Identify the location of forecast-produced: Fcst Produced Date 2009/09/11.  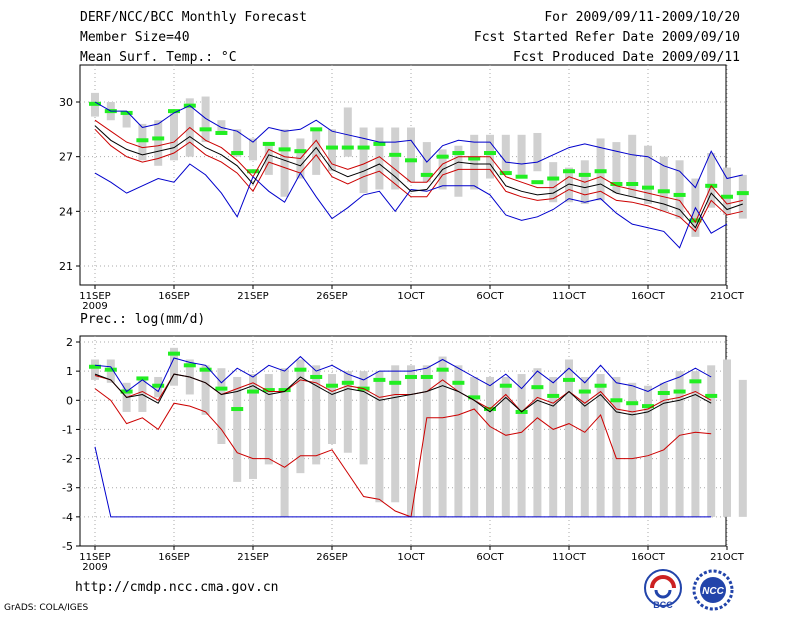
(626, 57).